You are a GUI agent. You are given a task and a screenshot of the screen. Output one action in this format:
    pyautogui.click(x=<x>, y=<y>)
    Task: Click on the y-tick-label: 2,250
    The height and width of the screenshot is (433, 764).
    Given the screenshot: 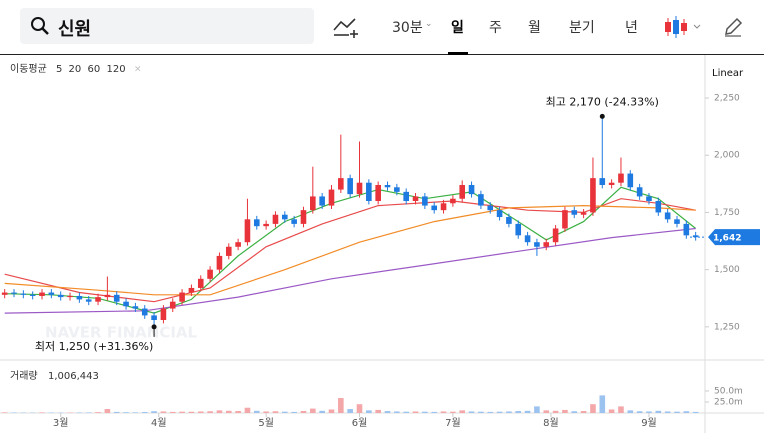 What is the action you would take?
    pyautogui.click(x=727, y=99)
    